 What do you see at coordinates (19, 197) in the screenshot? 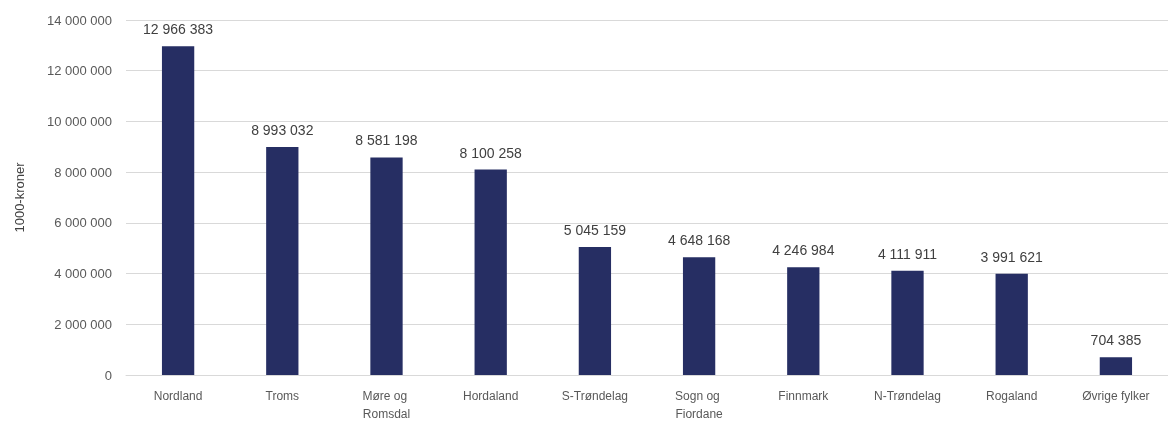
I see `y-axis-title: 1000-kroner` at bounding box center [19, 197].